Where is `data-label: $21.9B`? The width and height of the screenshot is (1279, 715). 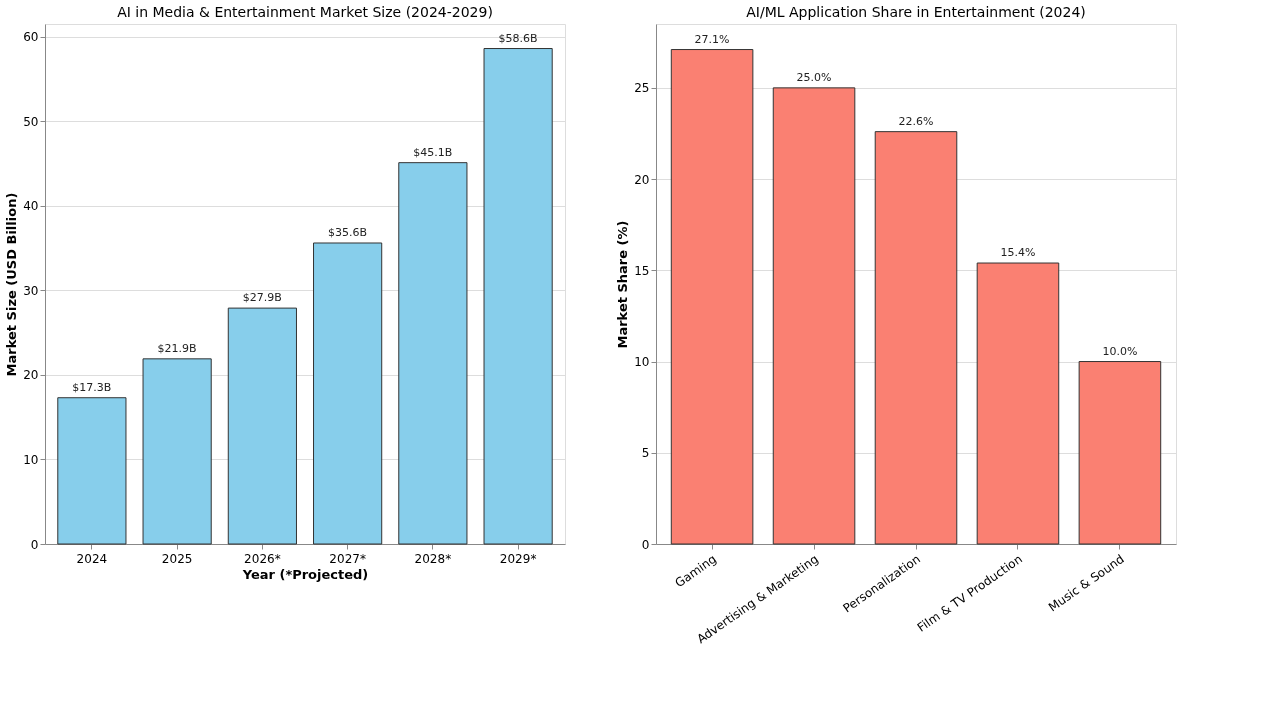
data-label: $21.9B is located at coordinates (177, 348).